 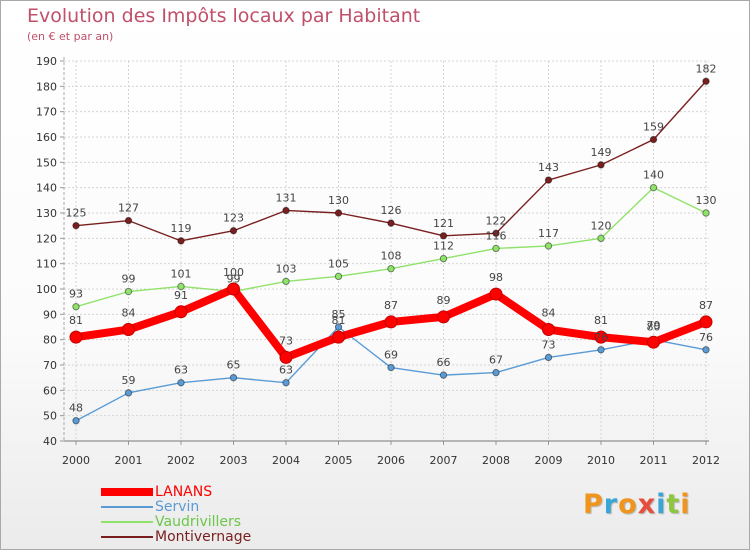 I want to click on data-label-lanans: 84, so click(x=129, y=313).